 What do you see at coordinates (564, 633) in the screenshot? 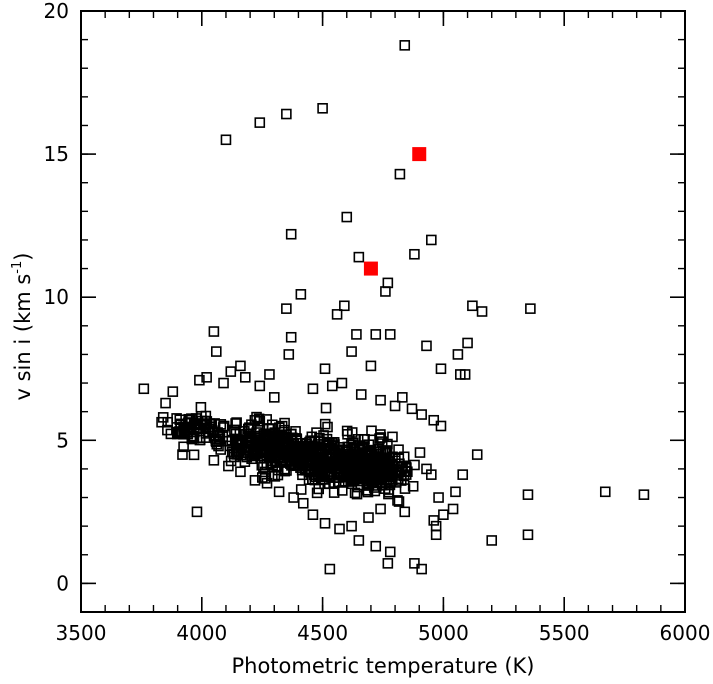
I see `x-tick-label: 5500` at bounding box center [564, 633].